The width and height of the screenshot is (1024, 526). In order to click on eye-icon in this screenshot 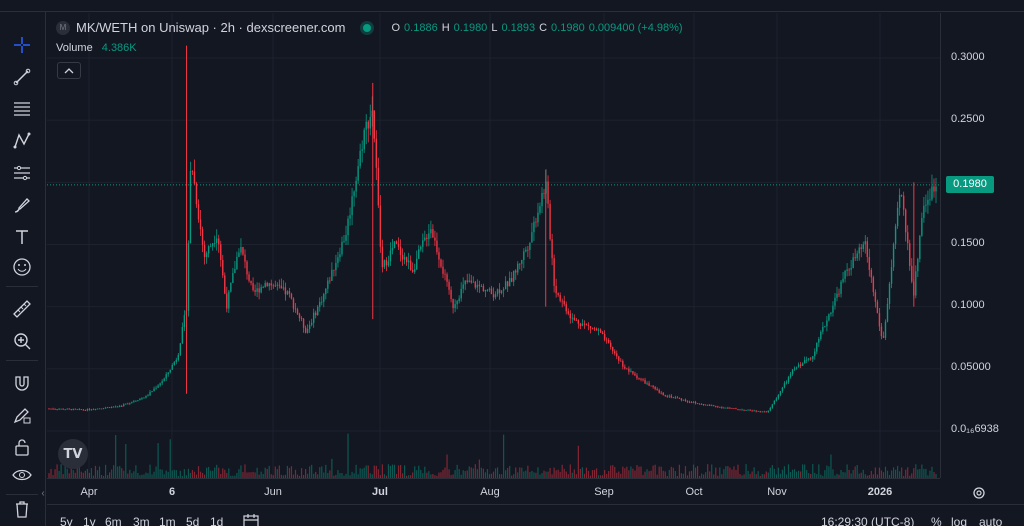, I will do `click(22, 475)`.